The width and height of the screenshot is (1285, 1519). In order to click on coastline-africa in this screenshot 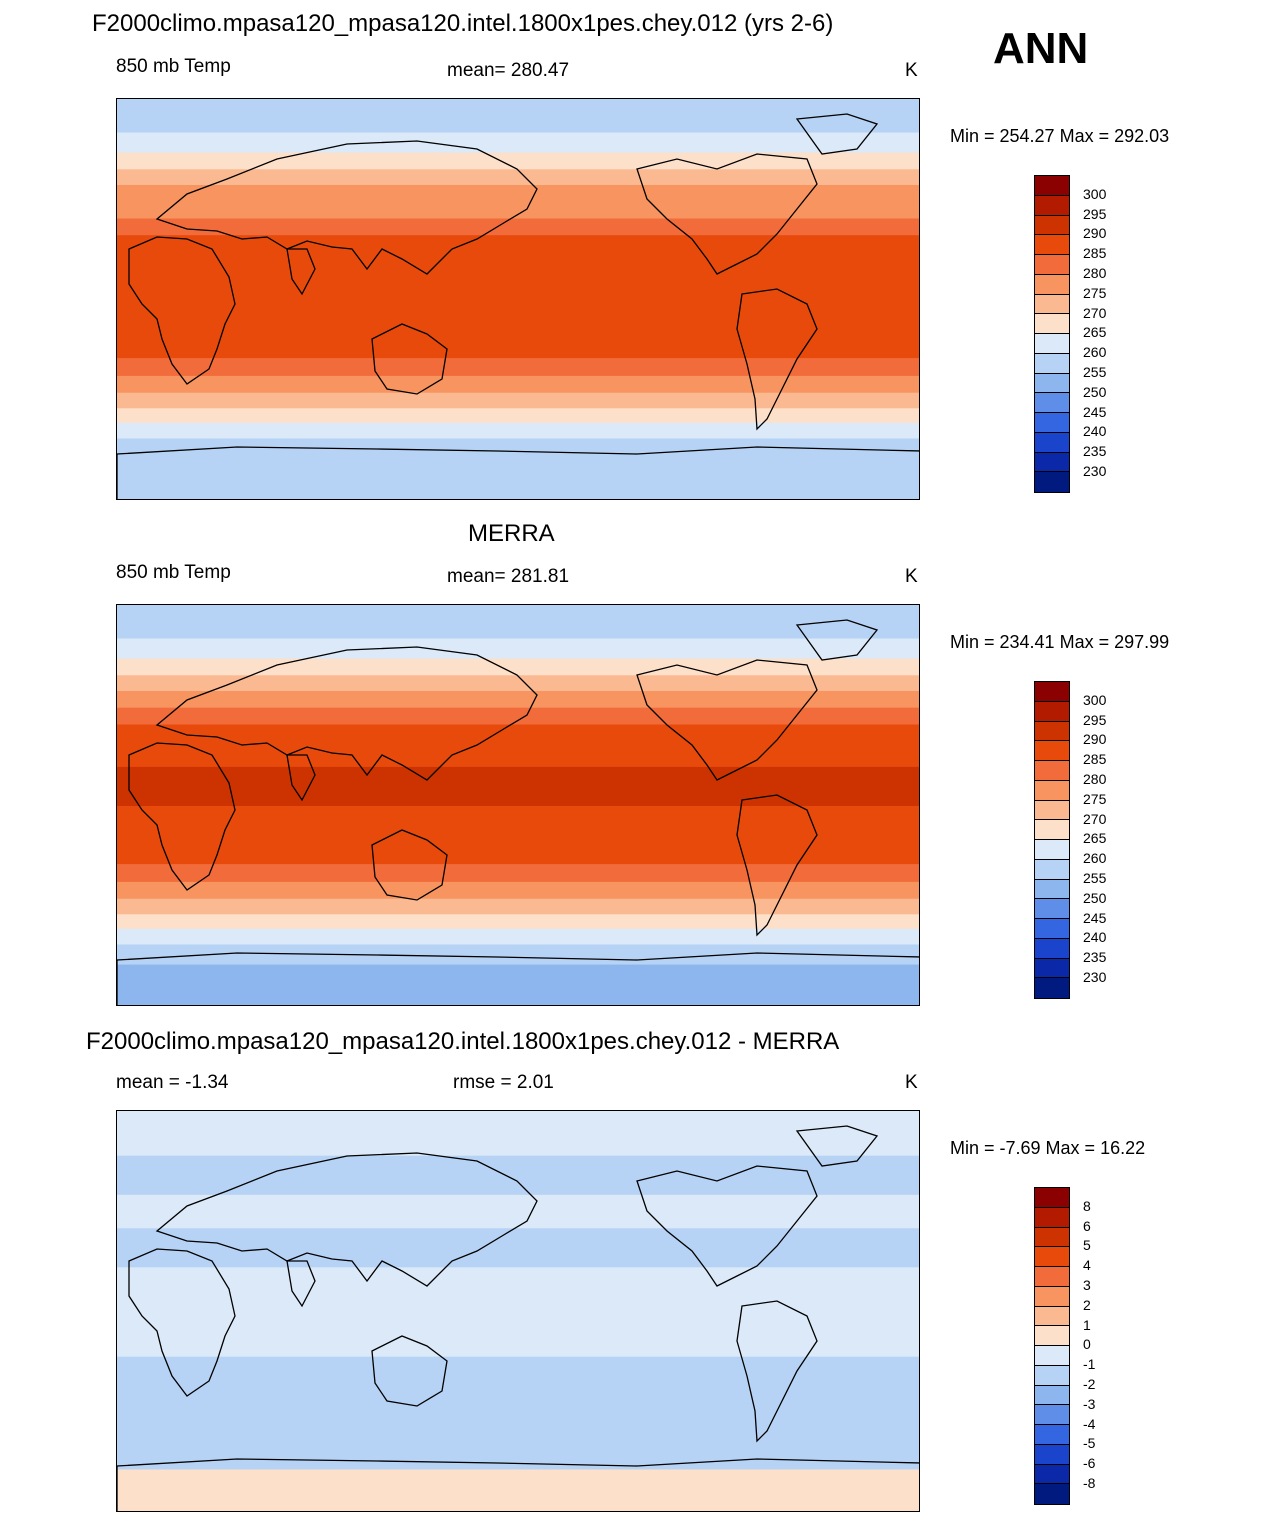, I will do `click(182, 1322)`.